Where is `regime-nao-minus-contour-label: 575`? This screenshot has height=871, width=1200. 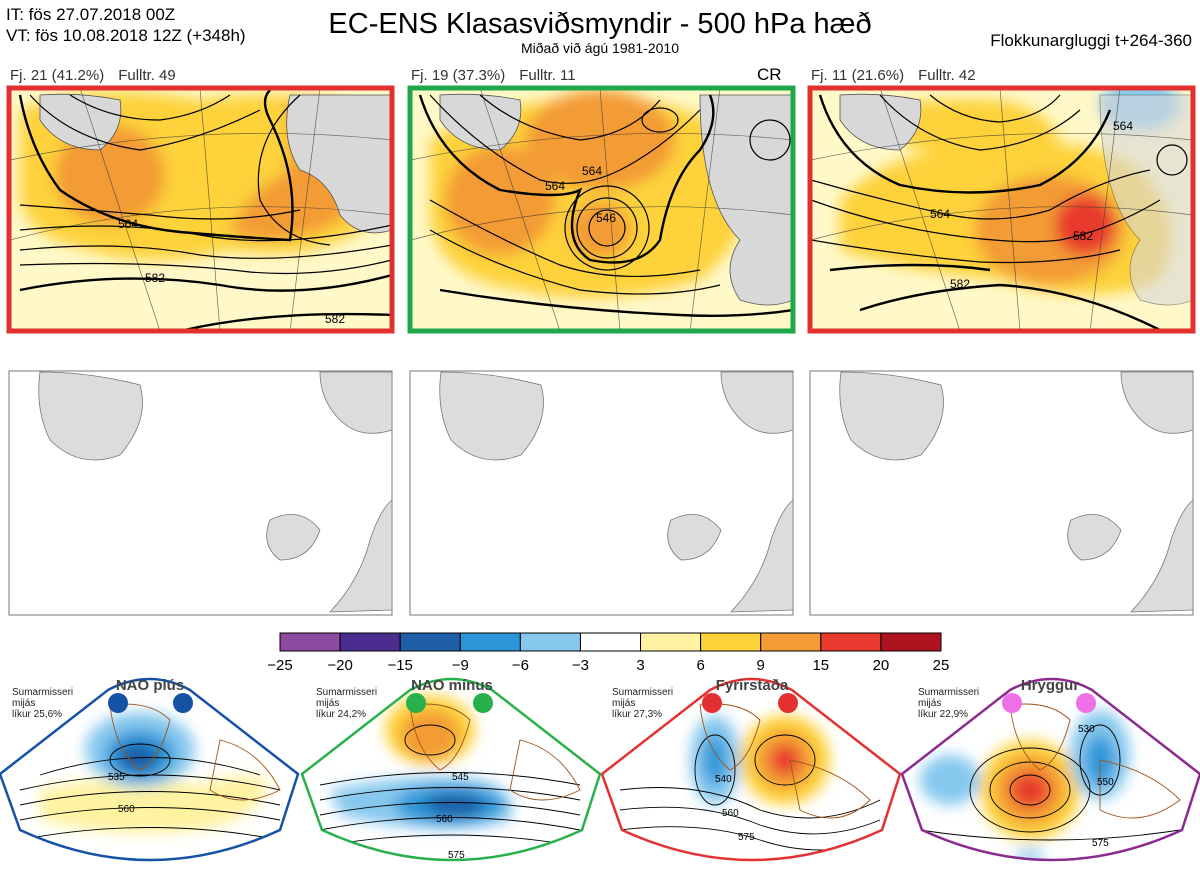 regime-nao-minus-contour-label: 575 is located at coordinates (456, 855).